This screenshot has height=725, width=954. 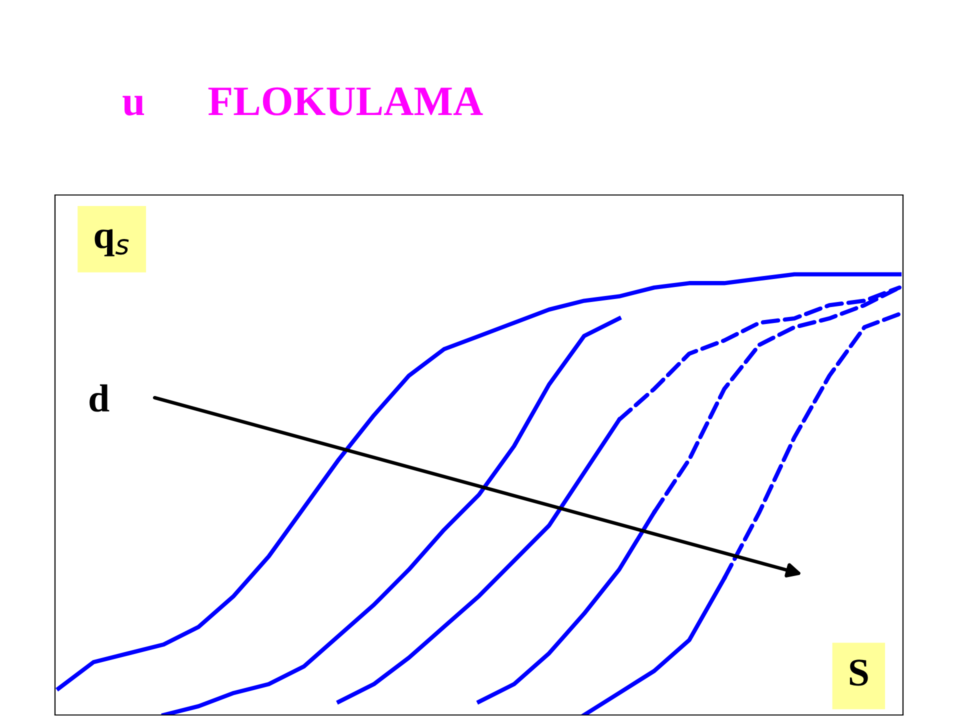 What do you see at coordinates (100, 398) in the screenshot?
I see `annotation: d` at bounding box center [100, 398].